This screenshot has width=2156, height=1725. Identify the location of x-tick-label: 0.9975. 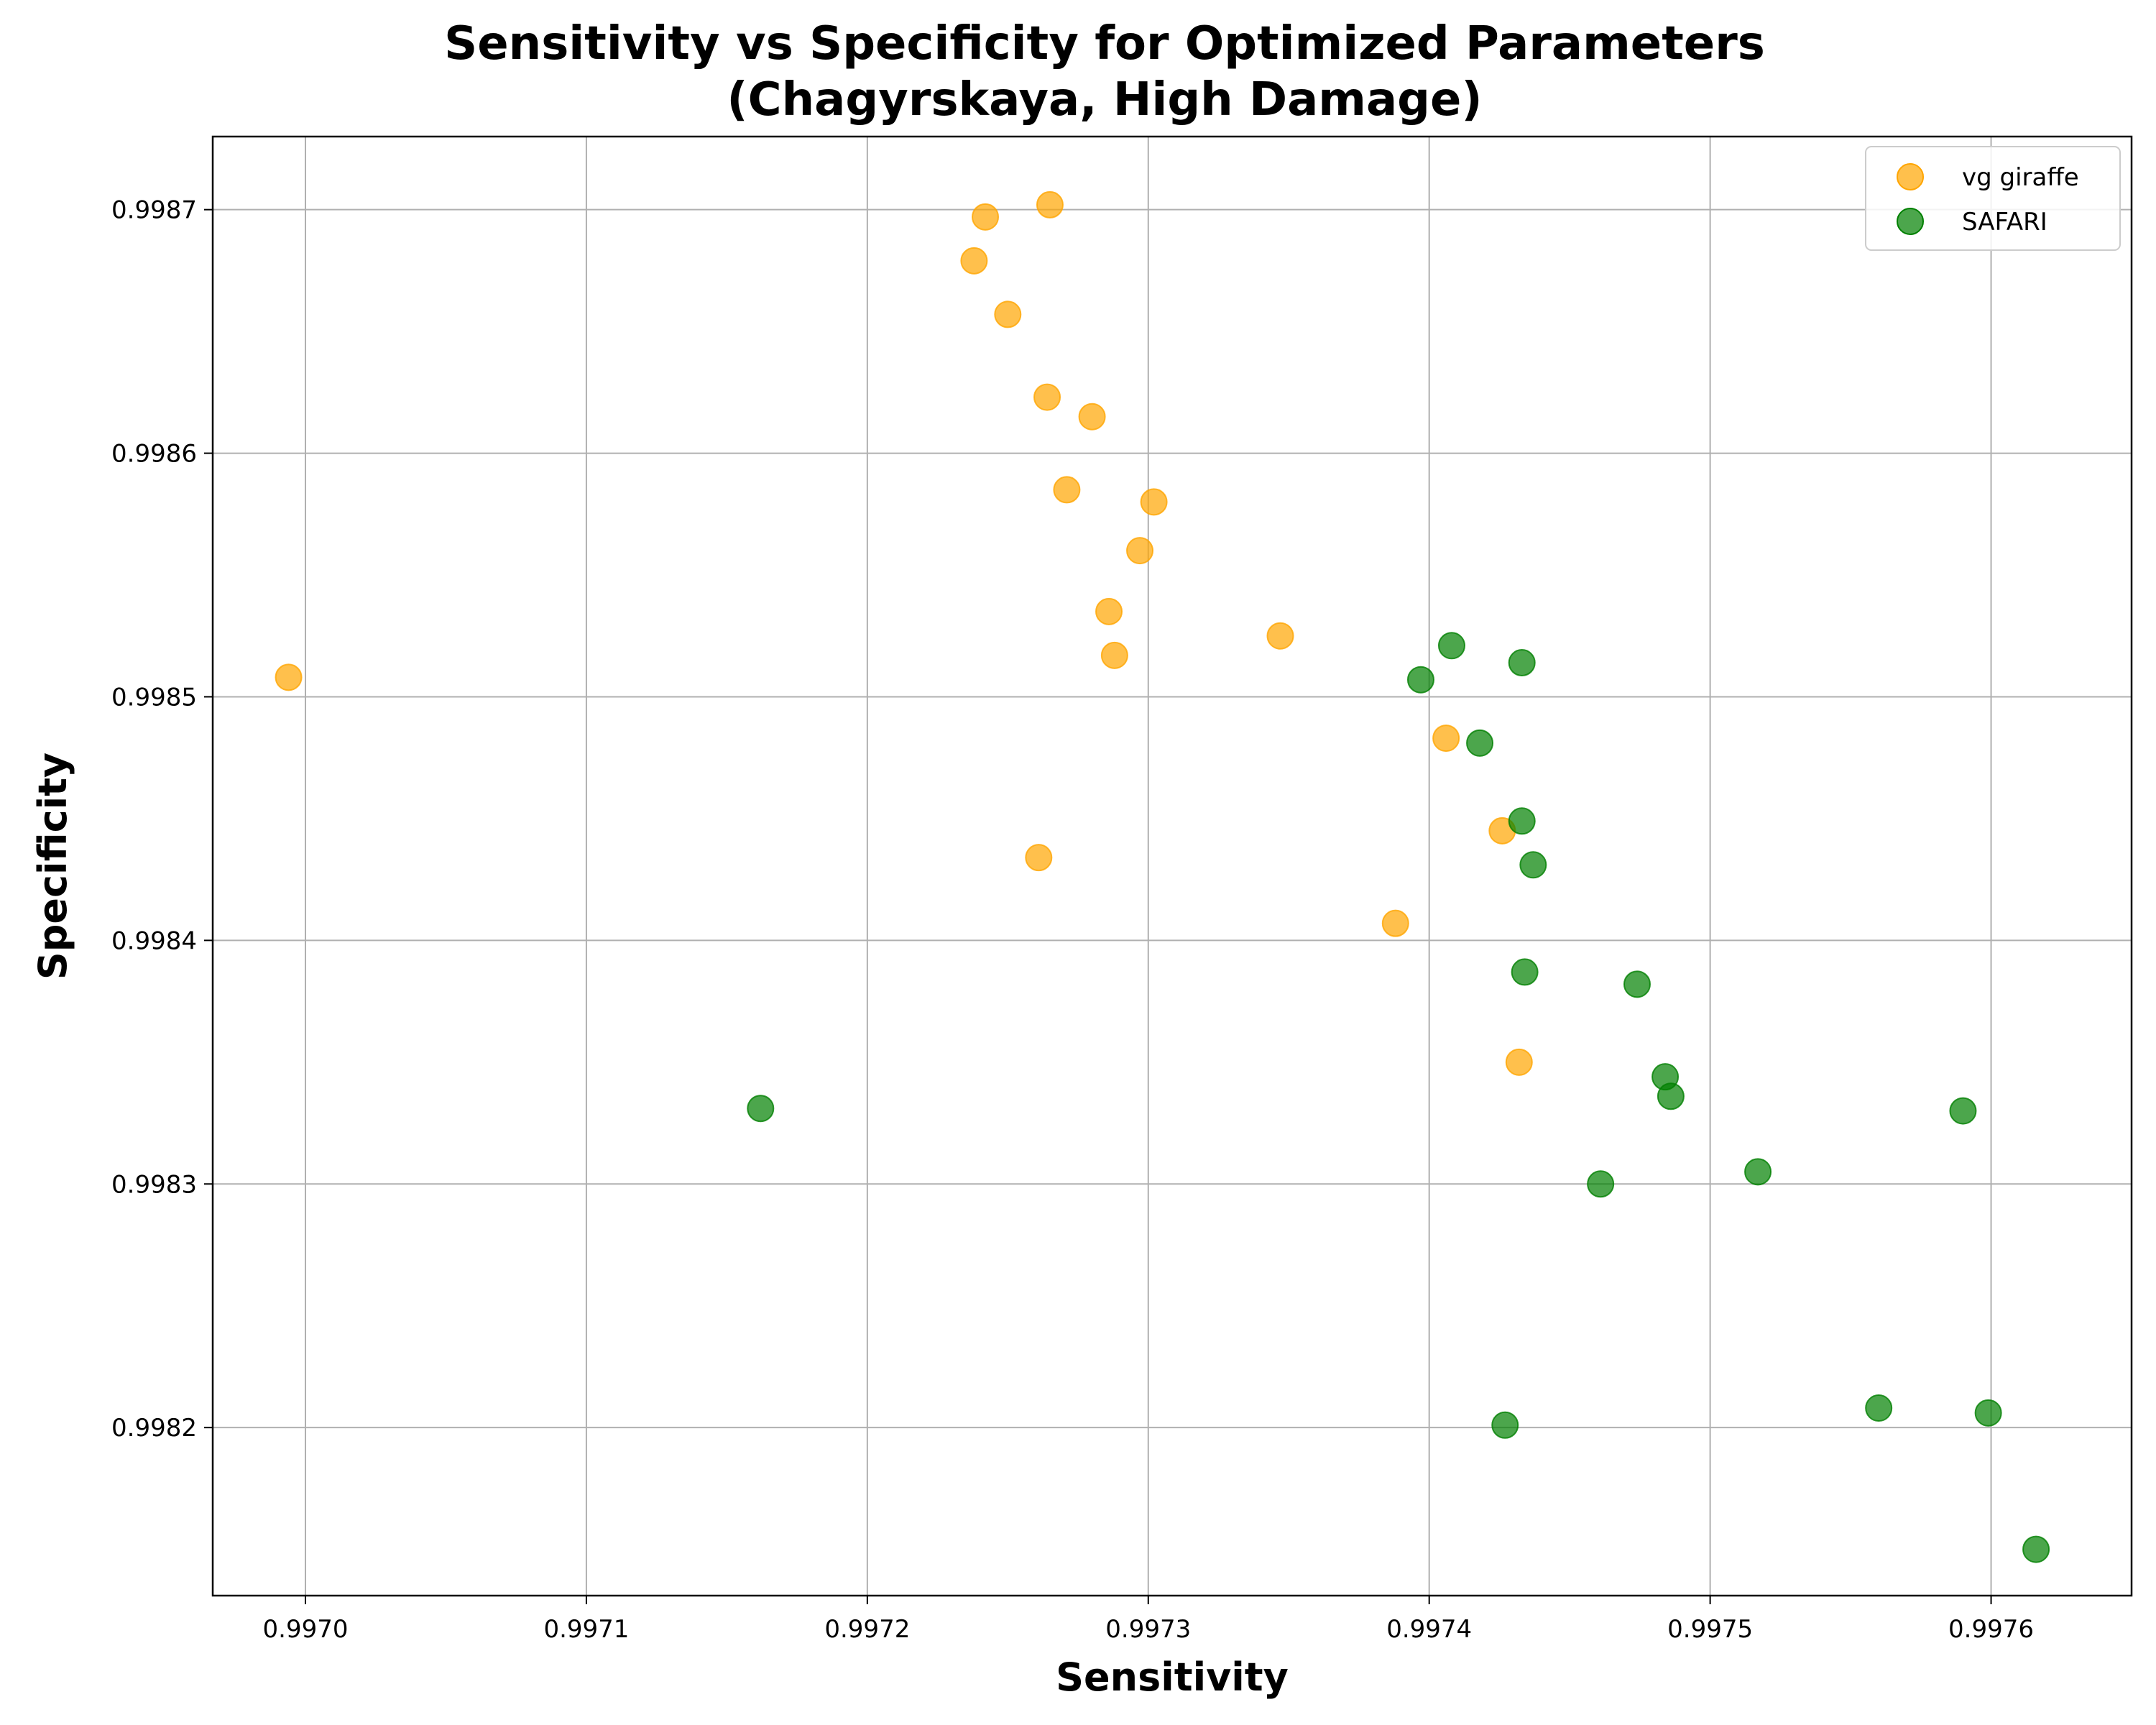
(1710, 1629).